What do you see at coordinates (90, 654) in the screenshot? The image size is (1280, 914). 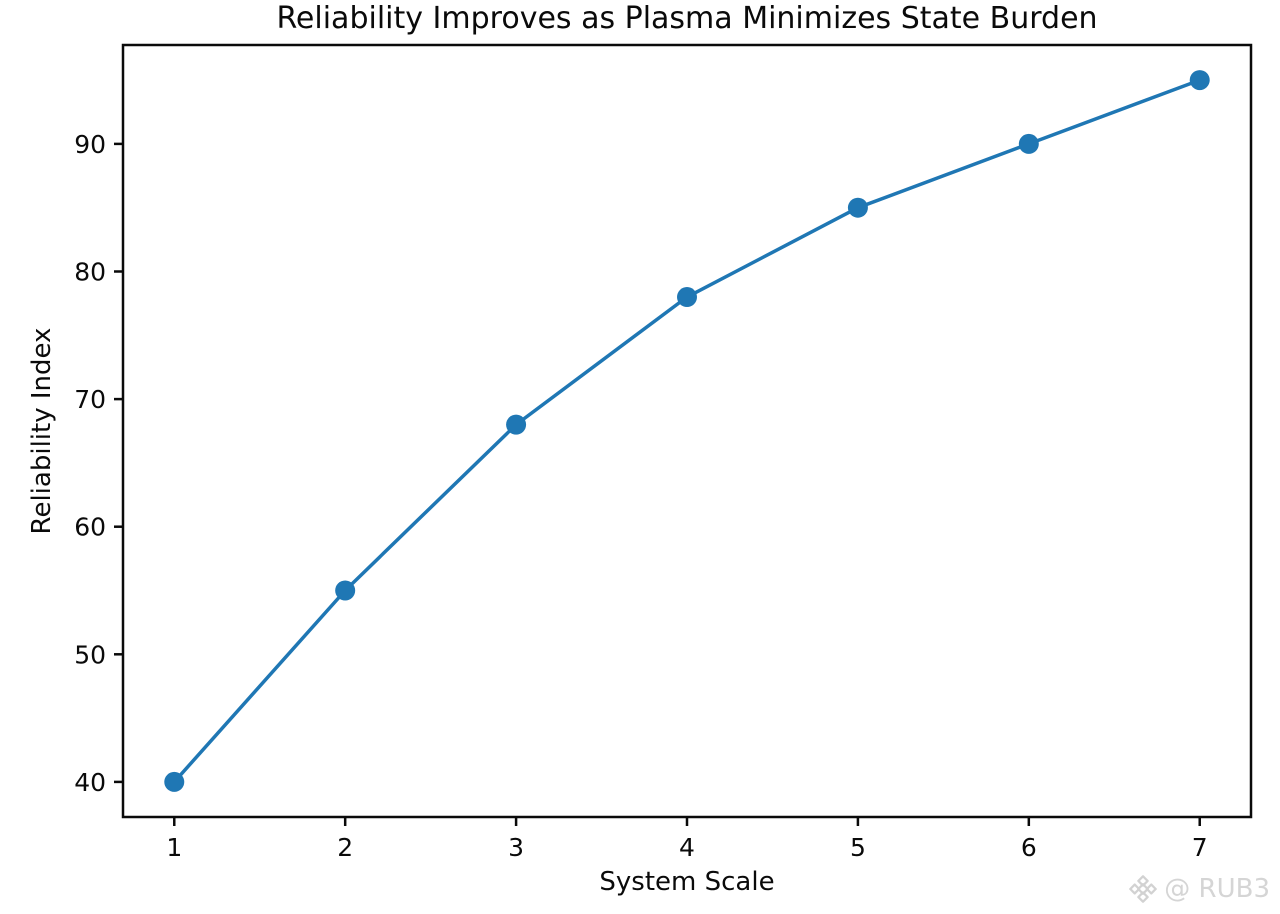 I see `y-tick-label: 50` at bounding box center [90, 654].